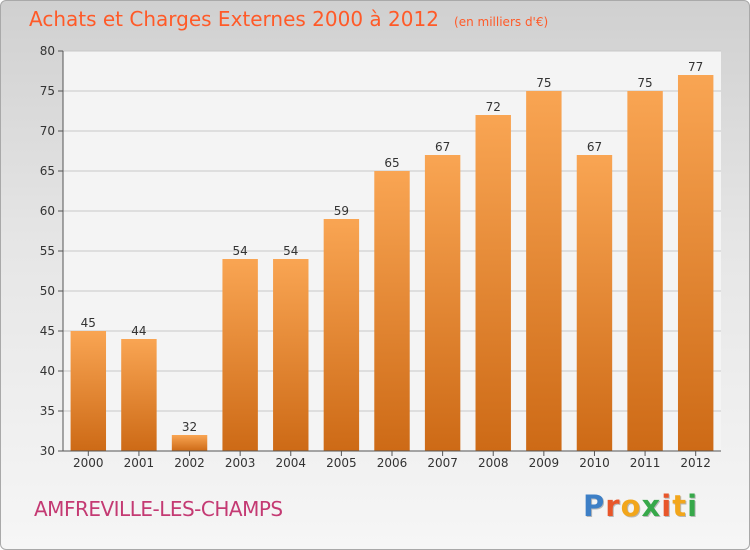  I want to click on data-label-2003: 54, so click(240, 251).